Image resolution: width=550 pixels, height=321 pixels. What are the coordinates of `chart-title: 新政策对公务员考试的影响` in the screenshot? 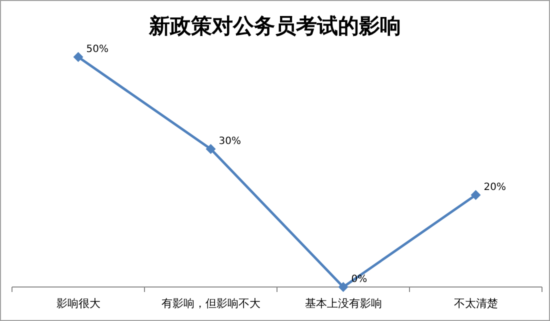 It's located at (274, 25).